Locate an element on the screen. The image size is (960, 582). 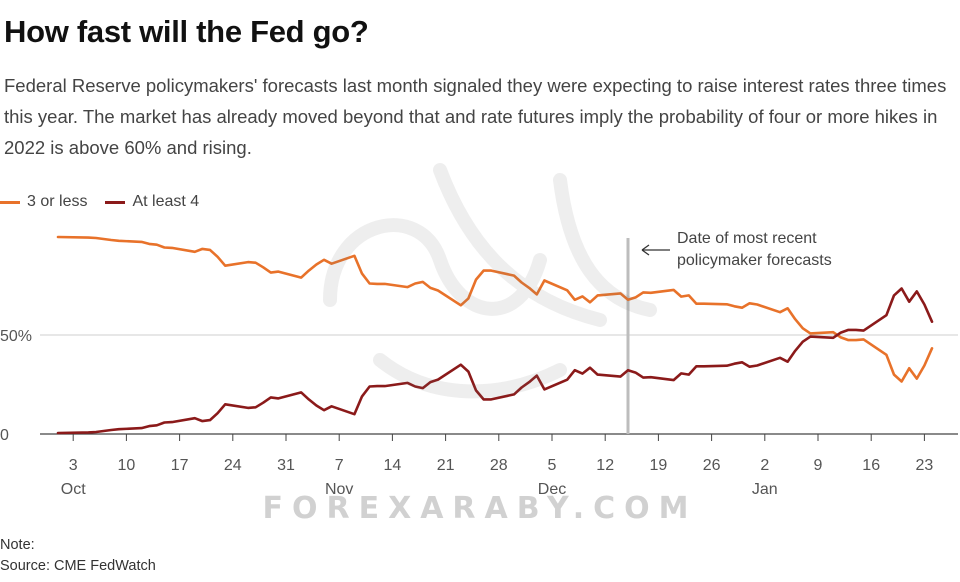
legend-item-3-or-less: 3 or less is located at coordinates (43, 202).